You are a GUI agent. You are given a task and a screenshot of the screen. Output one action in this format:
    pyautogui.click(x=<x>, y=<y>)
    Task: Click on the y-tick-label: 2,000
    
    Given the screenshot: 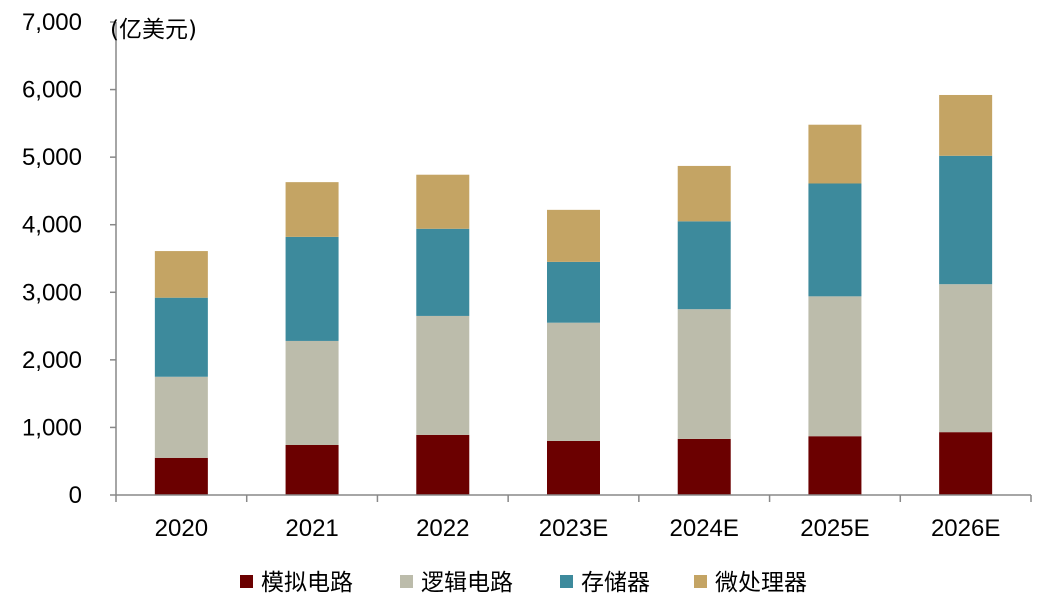 What is the action you would take?
    pyautogui.click(x=52, y=360)
    